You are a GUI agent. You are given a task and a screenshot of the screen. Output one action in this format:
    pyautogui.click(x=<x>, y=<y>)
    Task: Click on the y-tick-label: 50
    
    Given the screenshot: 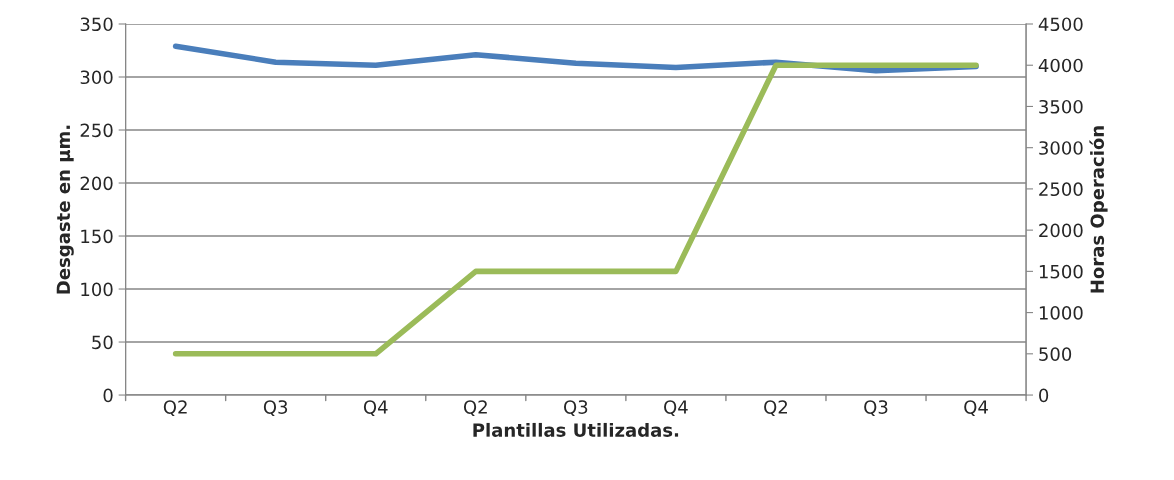 What is the action you would take?
    pyautogui.click(x=102, y=342)
    